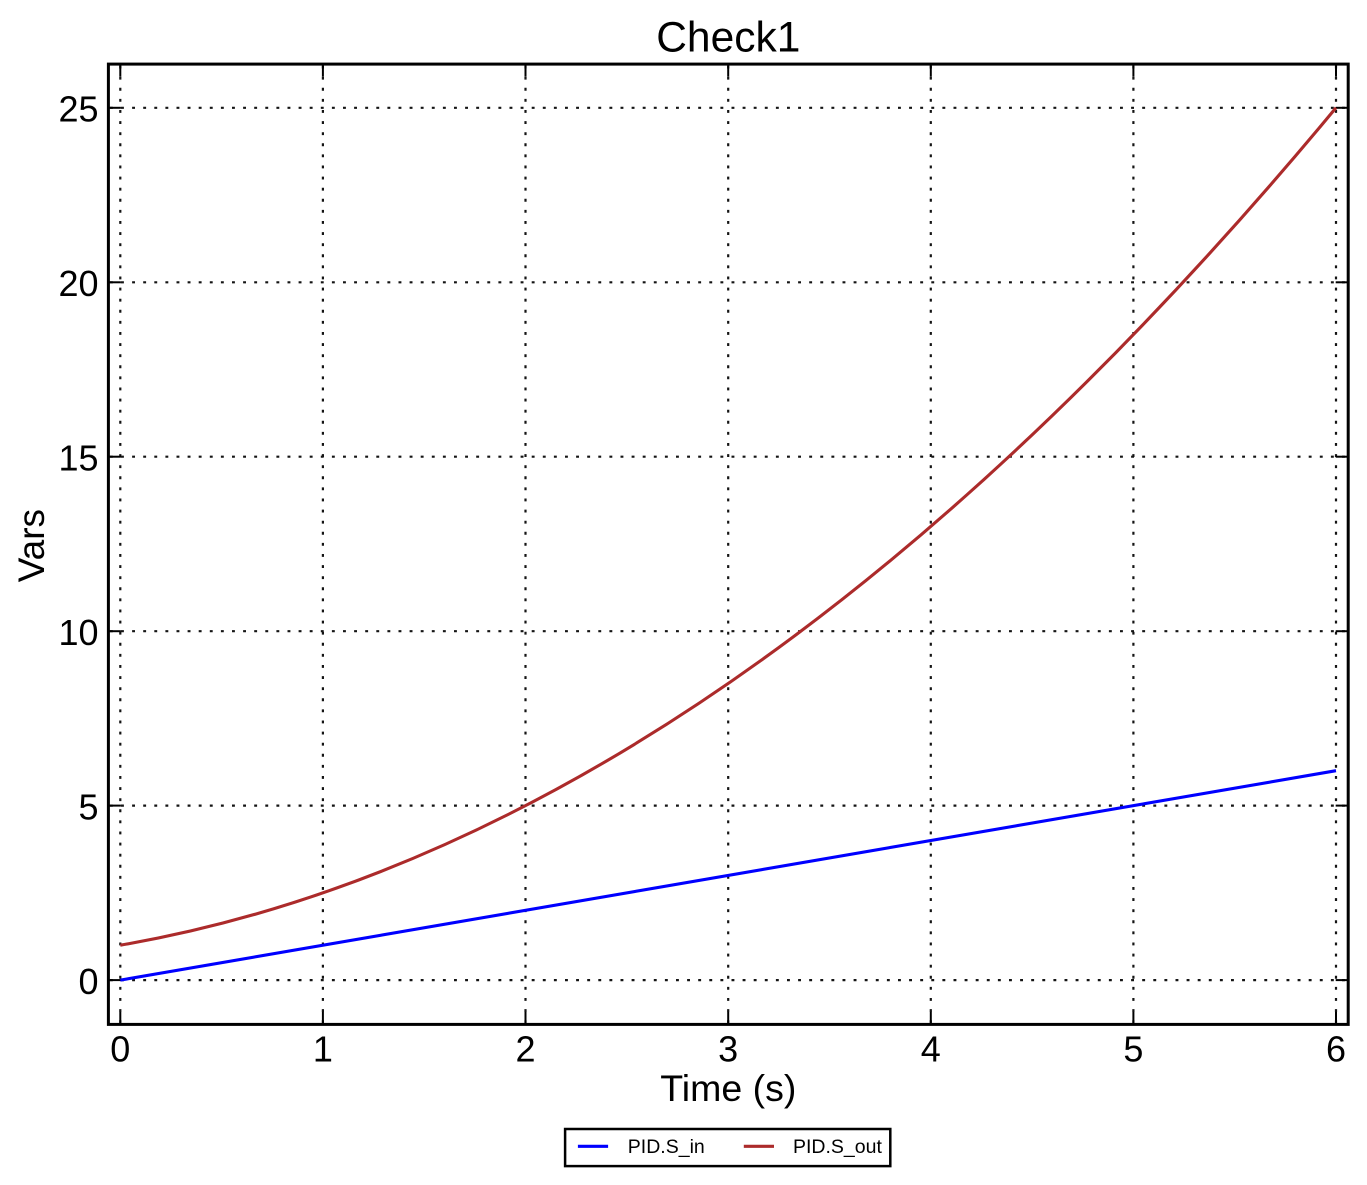 This screenshot has width=1367, height=1185. Describe the element at coordinates (931, 1048) in the screenshot. I see `svg-text: 4` at that location.